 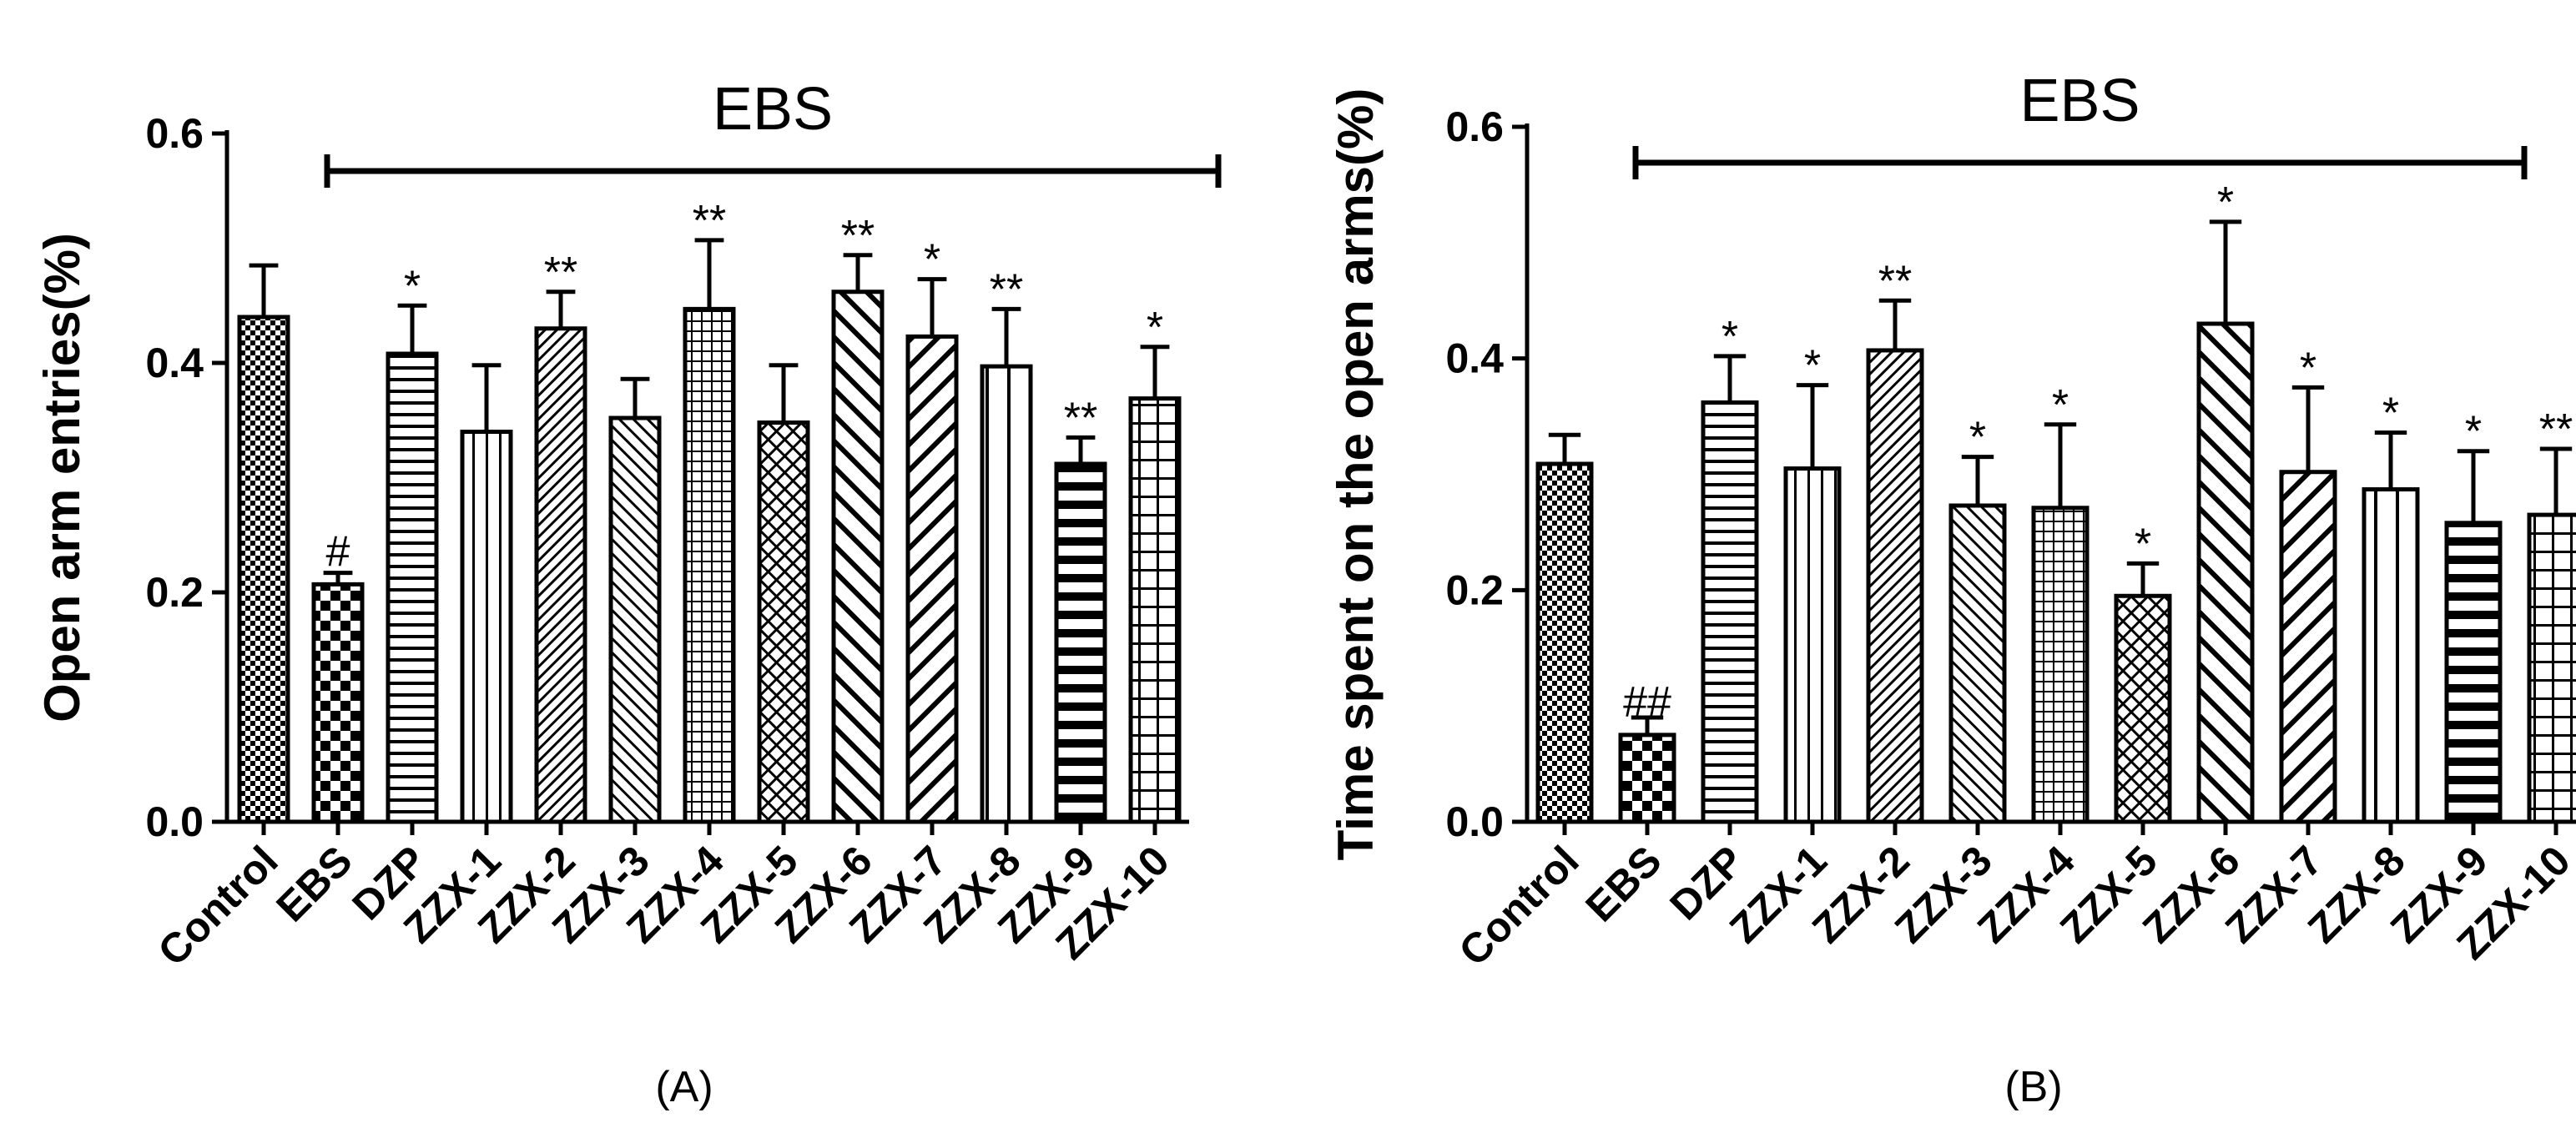 What do you see at coordinates (62, 478) in the screenshot?
I see `y-axis-title: Open arm entries(%)` at bounding box center [62, 478].